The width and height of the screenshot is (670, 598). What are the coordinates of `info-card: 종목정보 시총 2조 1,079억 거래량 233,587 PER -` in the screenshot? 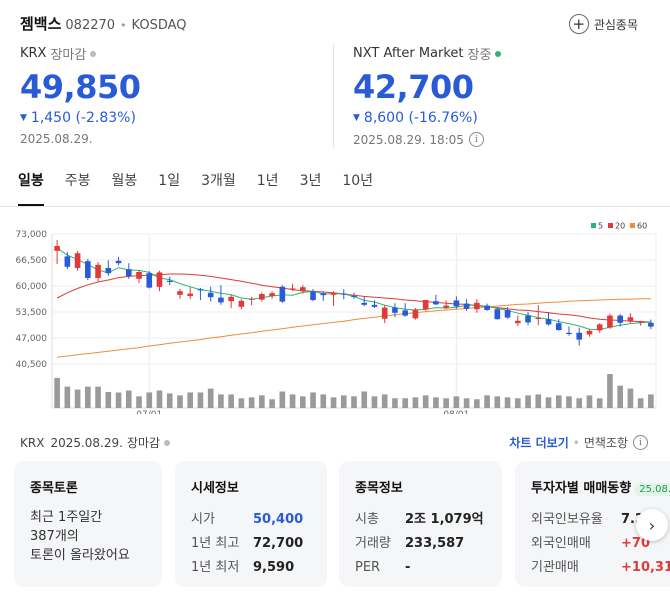 It's located at (420, 524).